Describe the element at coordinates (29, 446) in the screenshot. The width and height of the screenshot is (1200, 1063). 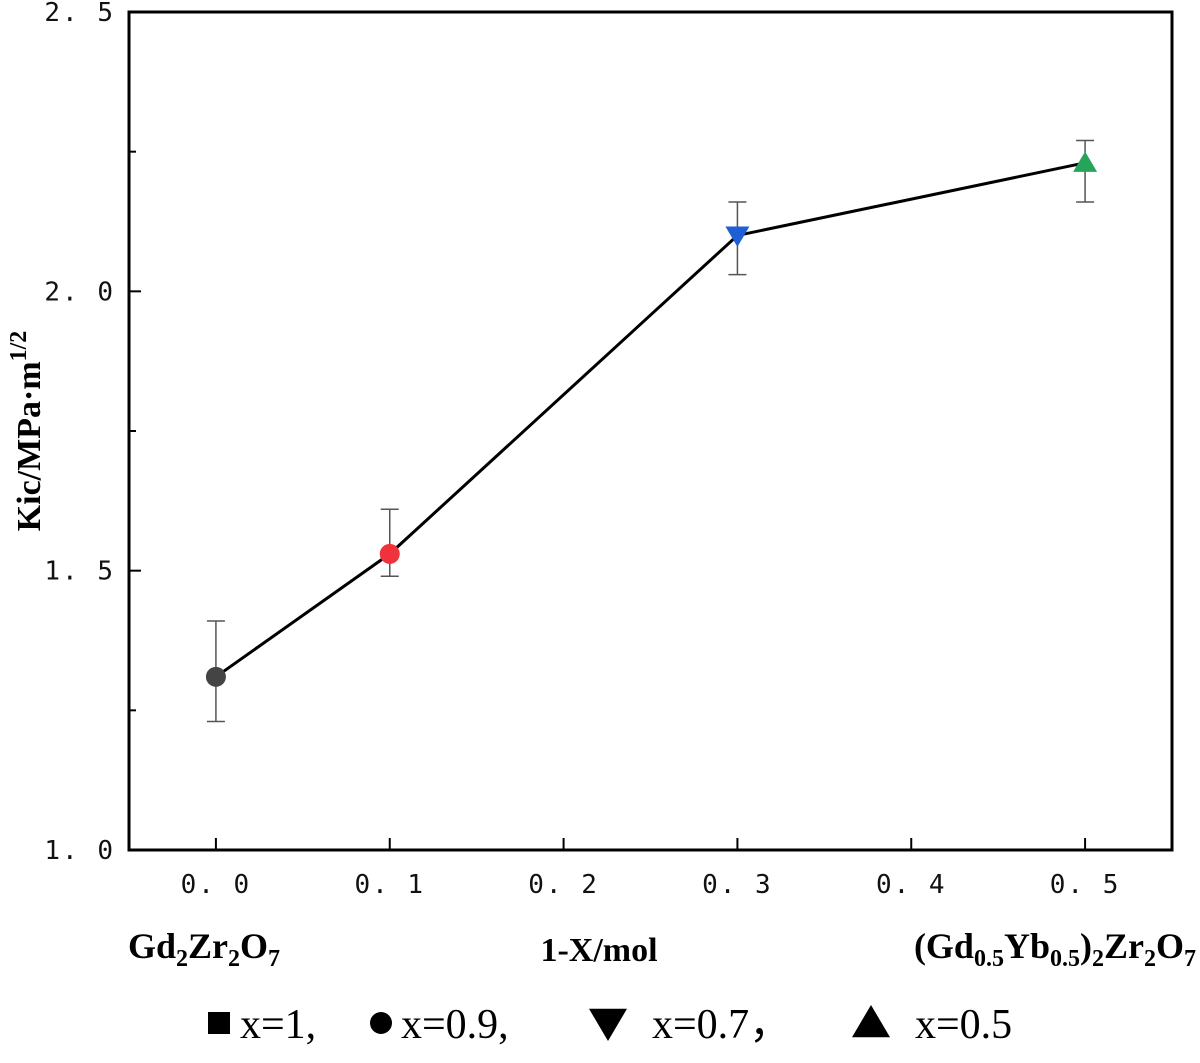
I see `y-axis-label-main: Kic/MPa·m` at that location.